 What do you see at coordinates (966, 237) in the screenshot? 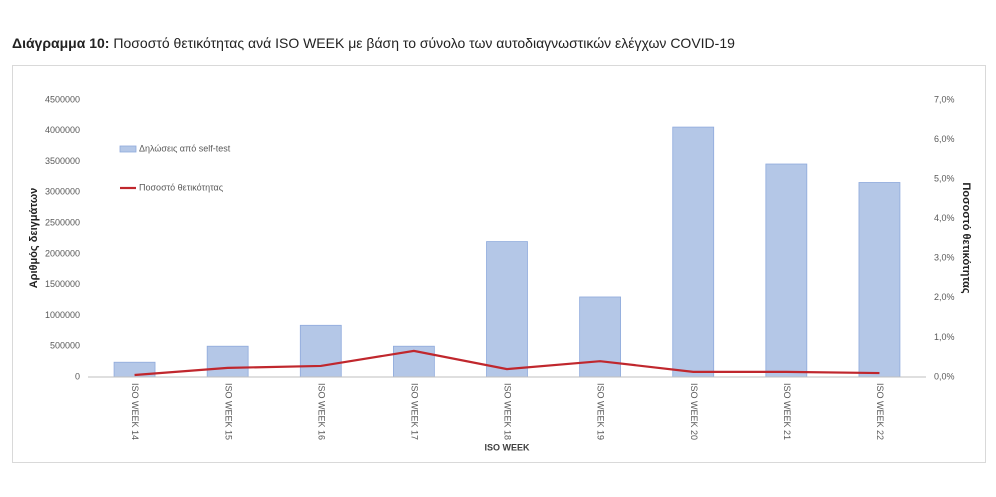
I see `y2-axis-label: Ποσοστό θετικότητας` at bounding box center [966, 237].